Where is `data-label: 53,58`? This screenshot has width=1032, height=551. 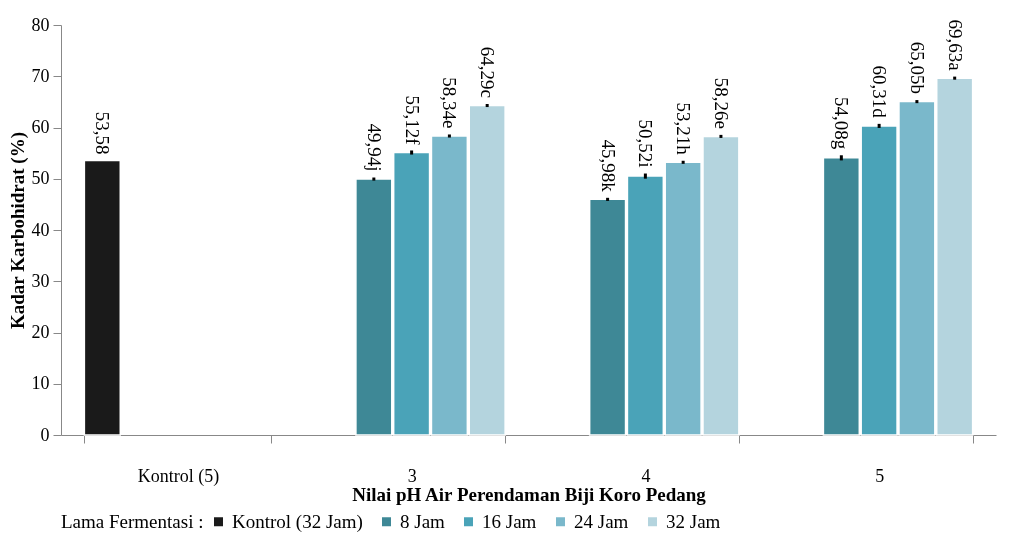 data-label: 53,58 is located at coordinates (103, 133).